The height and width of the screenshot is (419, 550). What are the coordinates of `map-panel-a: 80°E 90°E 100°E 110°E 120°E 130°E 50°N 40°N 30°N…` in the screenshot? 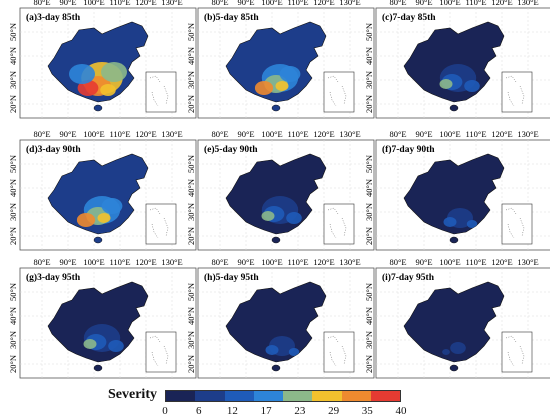 It's located at (102, 59).